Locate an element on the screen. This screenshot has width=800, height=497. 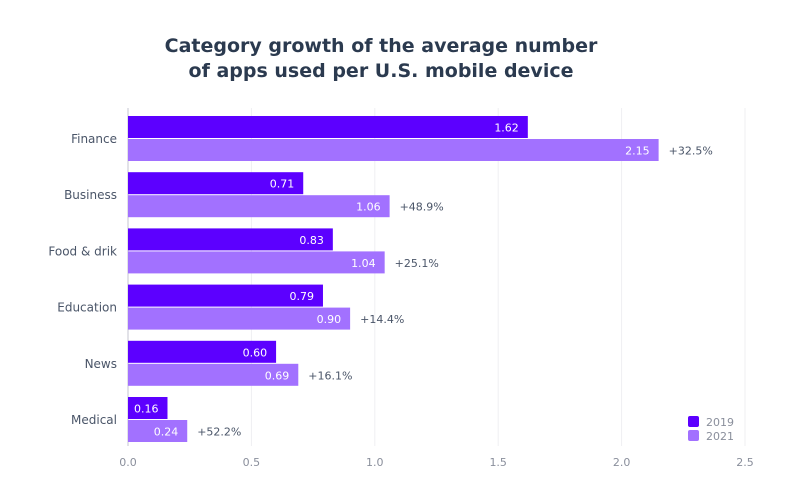
x-tick-label: 1.5 is located at coordinates (498, 462).